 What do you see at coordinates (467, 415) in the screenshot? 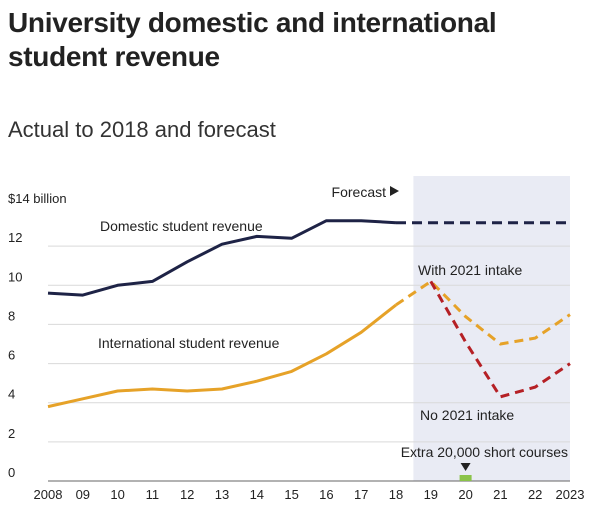
I see `series-label-no-2021-intake: No 2021 intake` at bounding box center [467, 415].